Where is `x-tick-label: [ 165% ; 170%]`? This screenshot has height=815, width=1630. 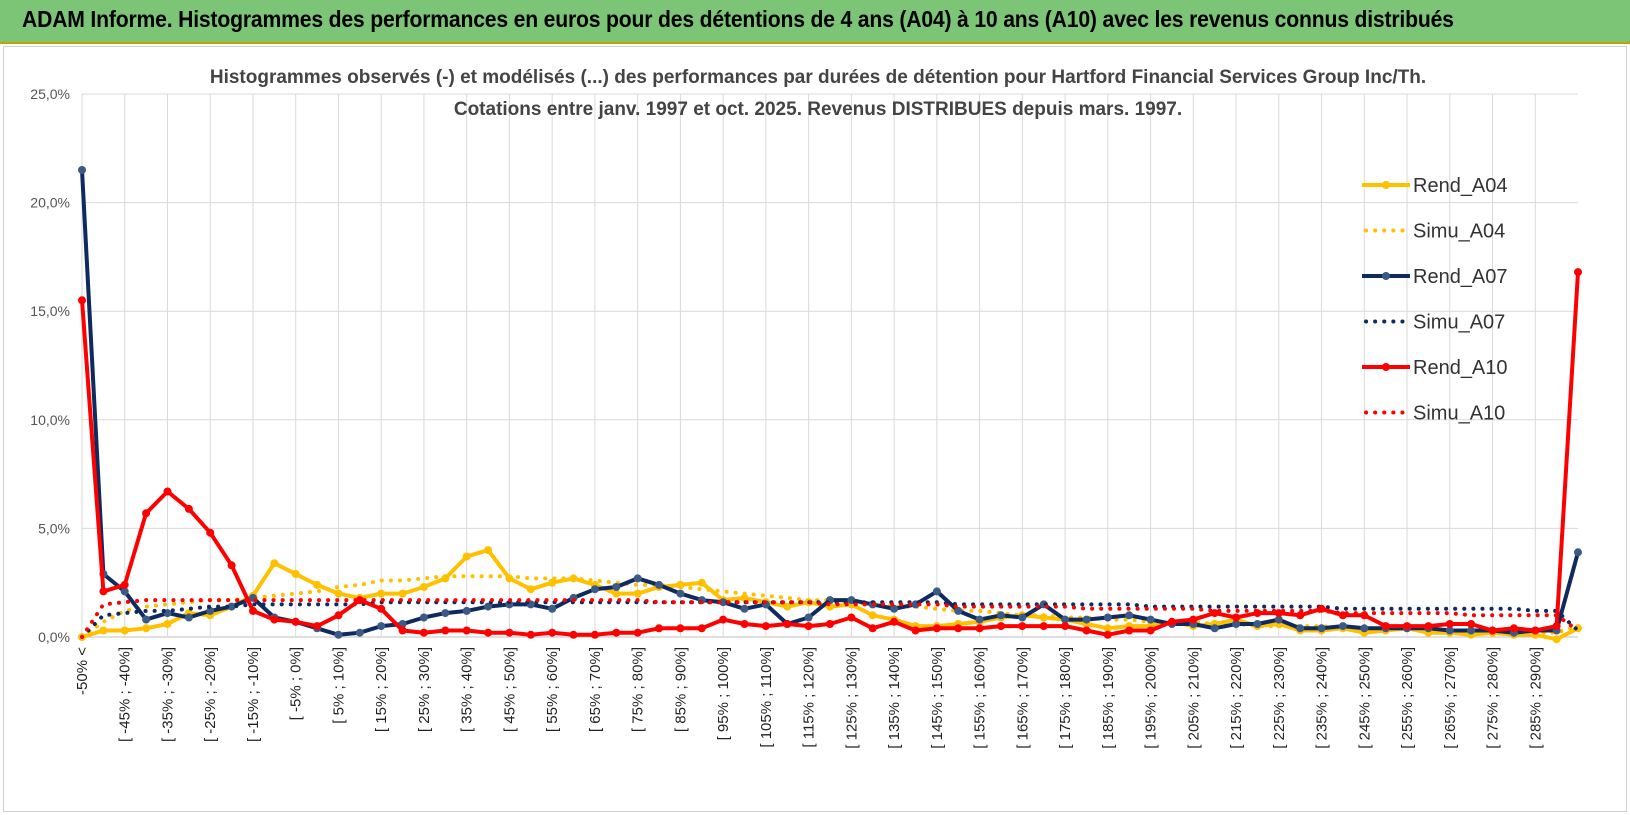 x-tick-label: [ 165% ; 170%] is located at coordinates (1022, 698).